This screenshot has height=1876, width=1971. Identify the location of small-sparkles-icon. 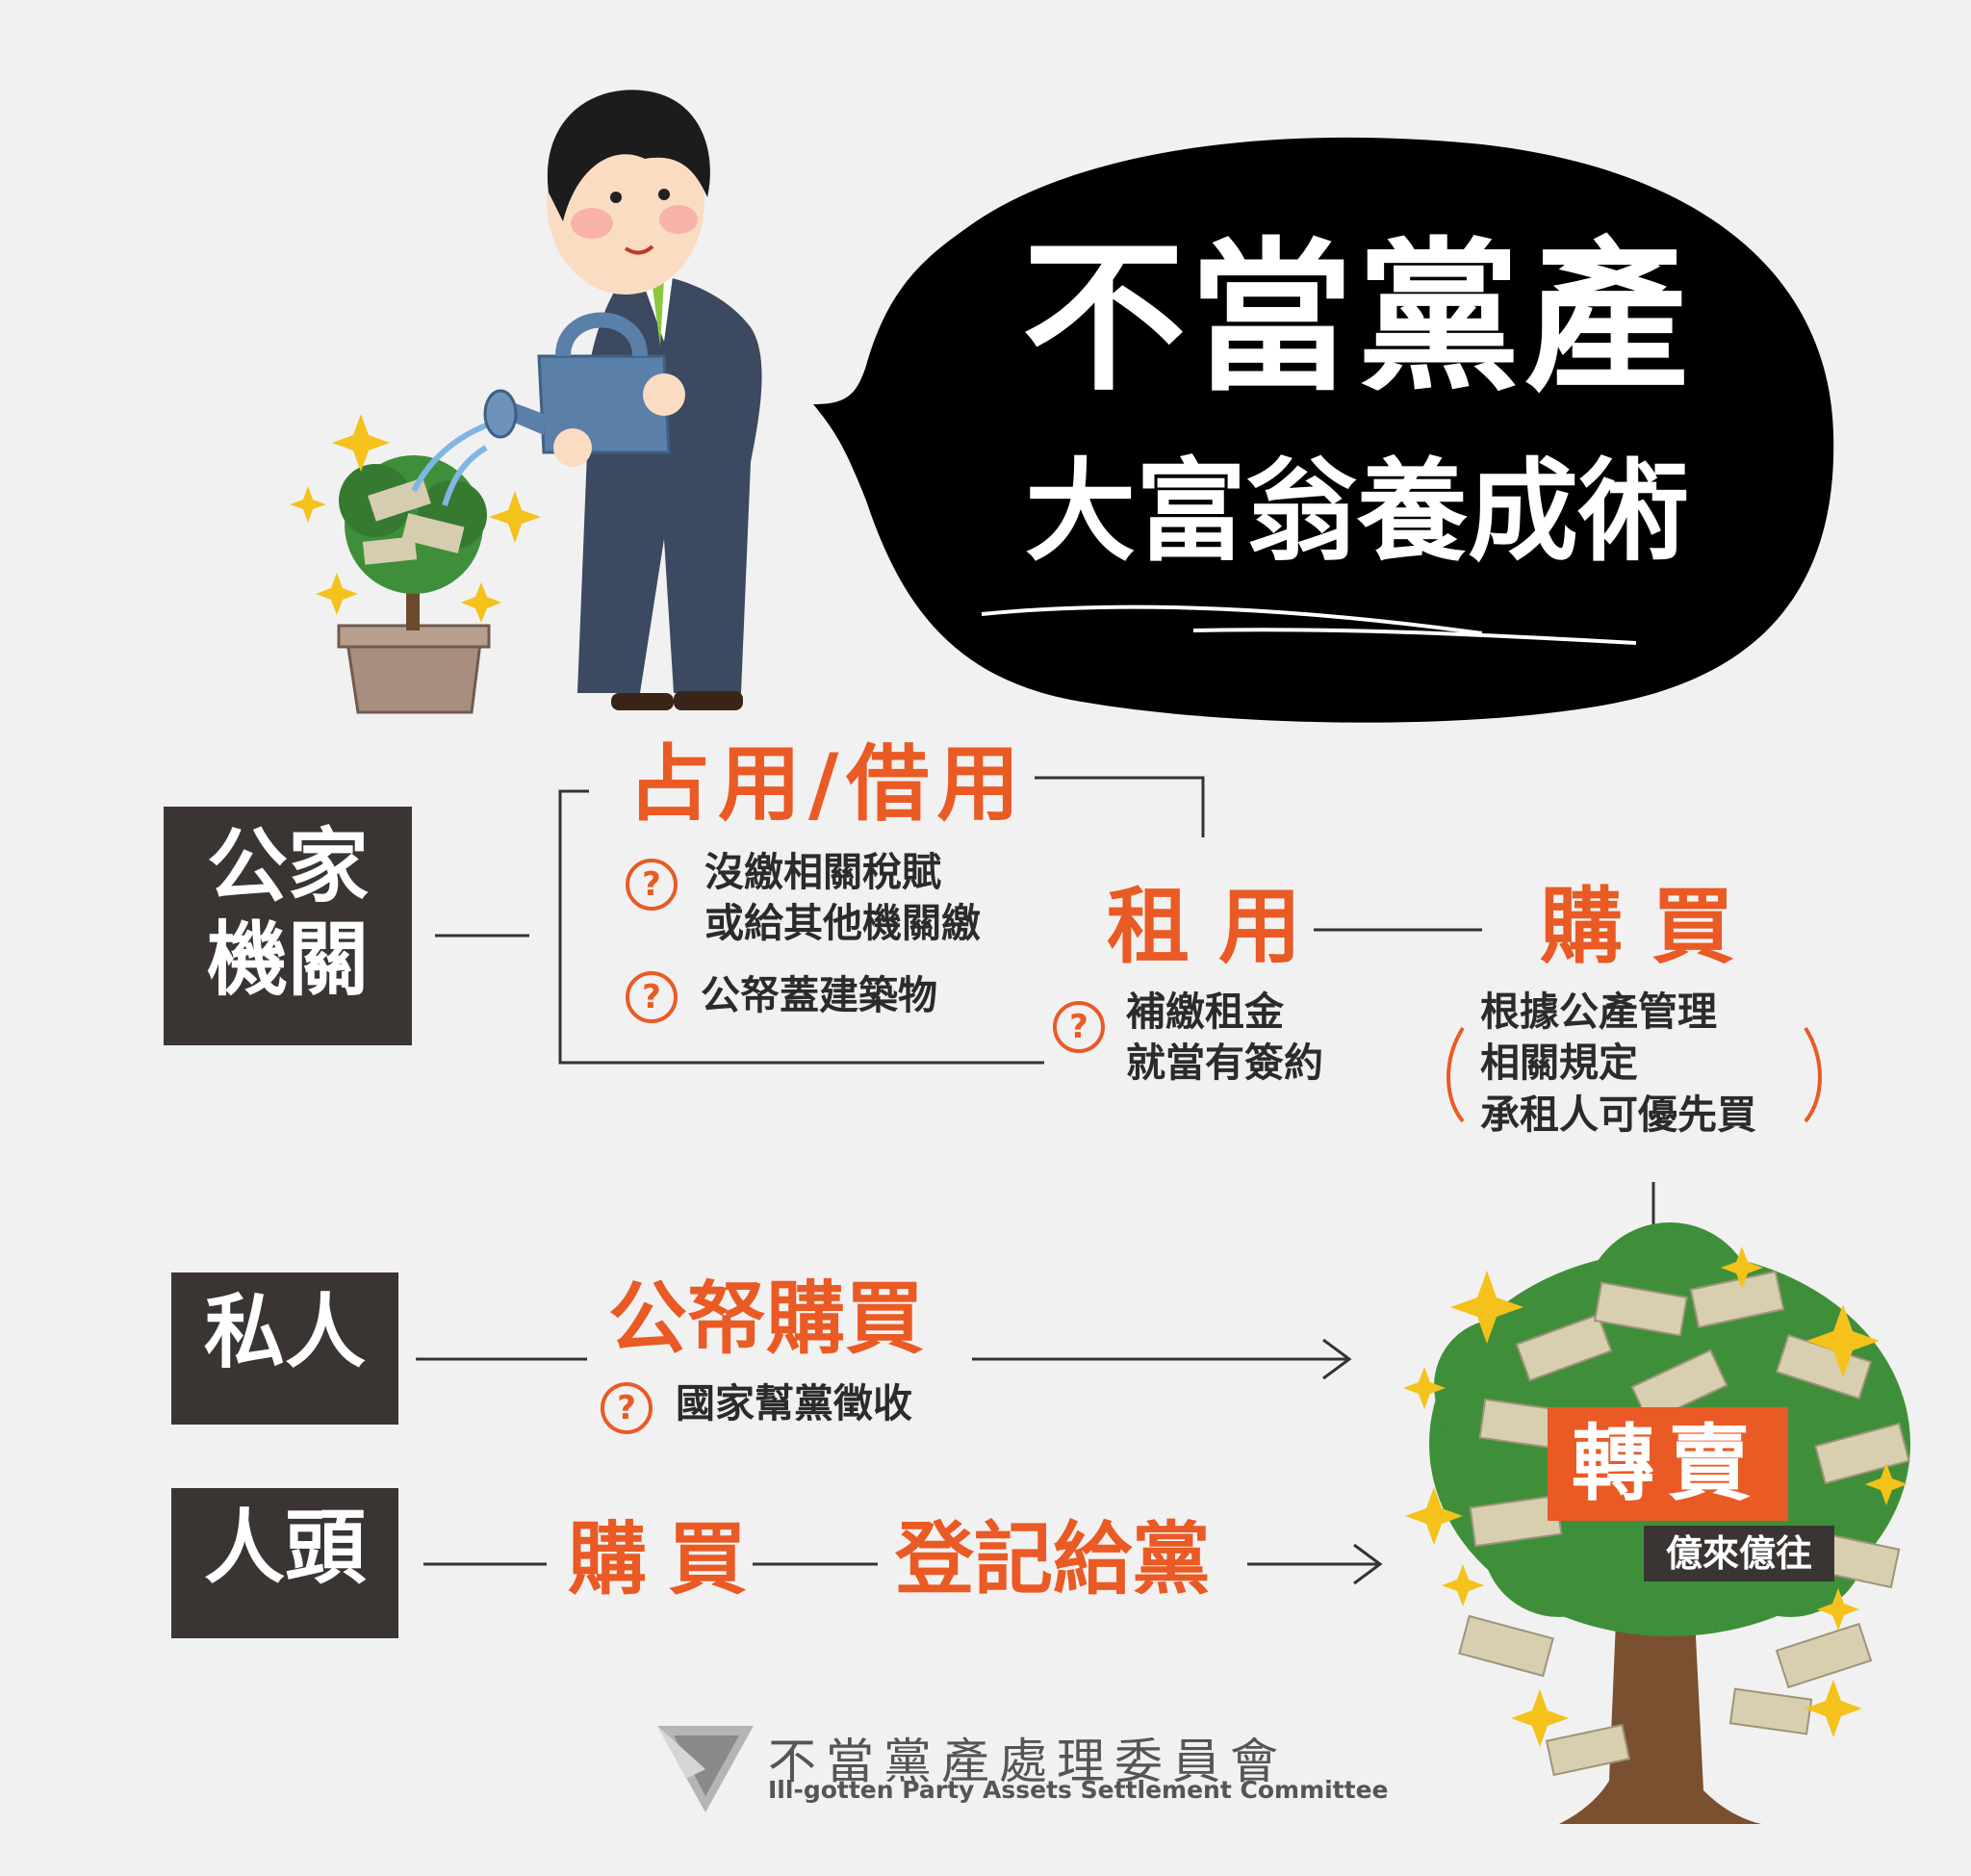
(415, 518).